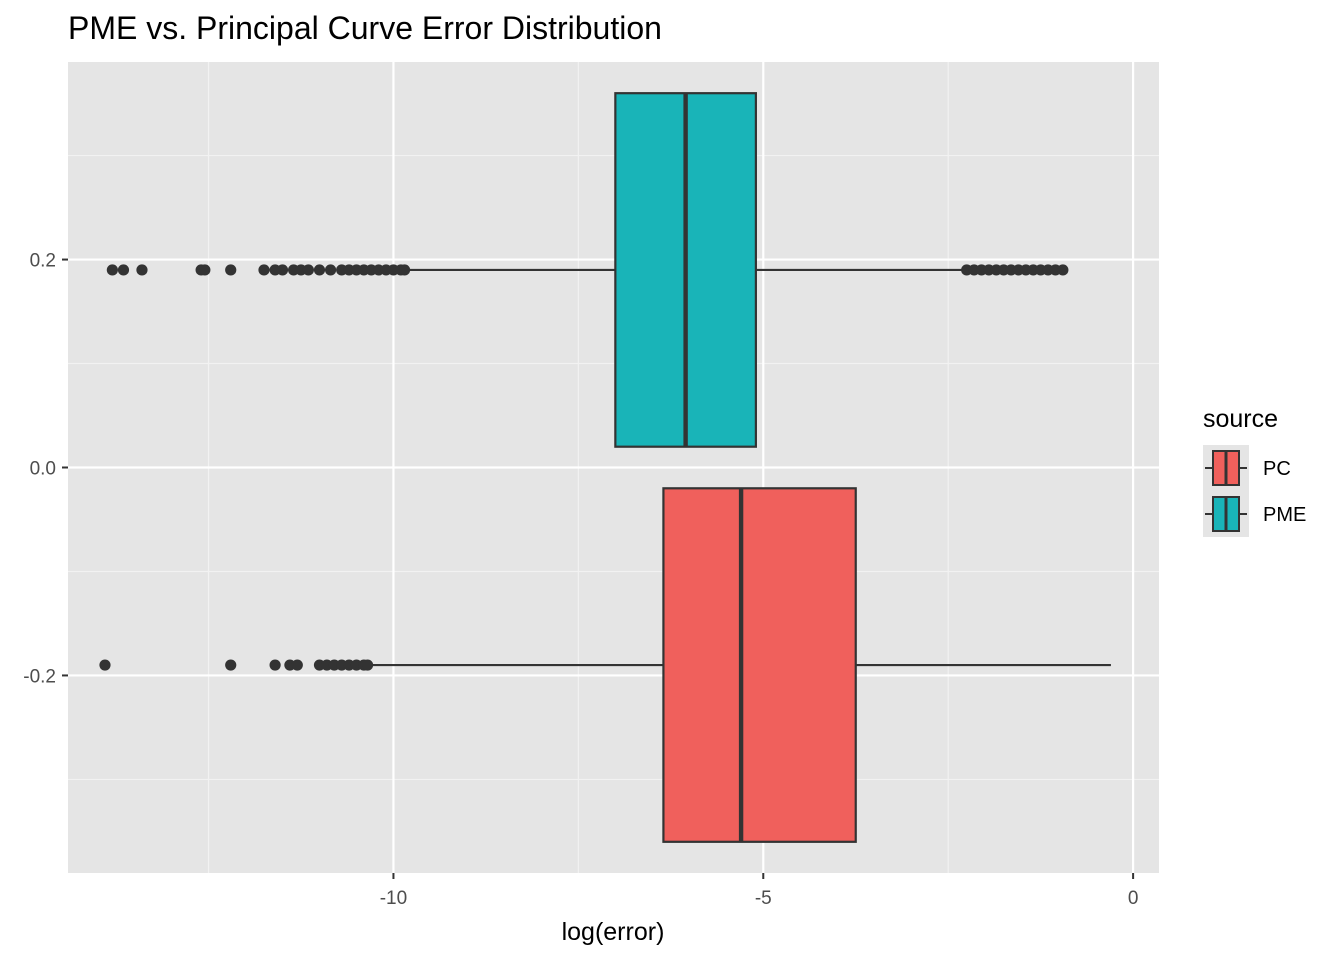  I want to click on legend: source PC PME, so click(1254, 471).